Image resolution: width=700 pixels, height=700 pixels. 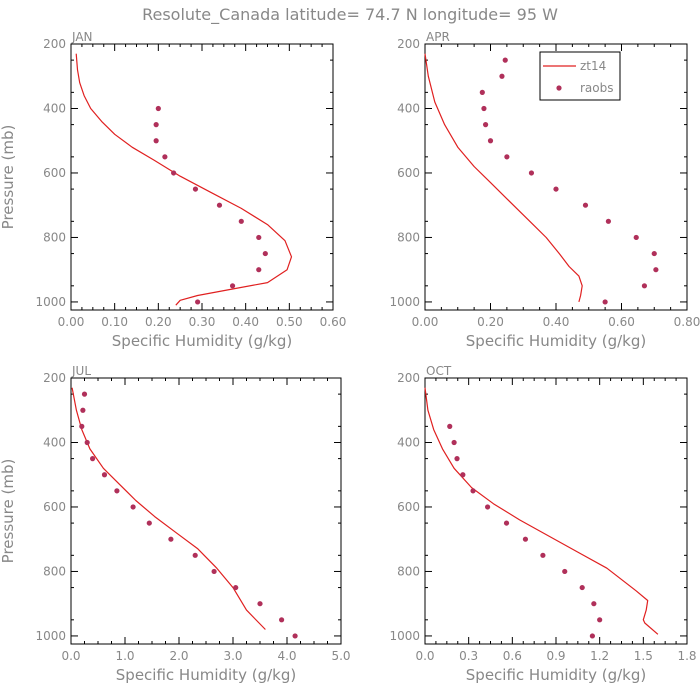 What do you see at coordinates (439, 371) in the screenshot?
I see `panel-label: OCT` at bounding box center [439, 371].